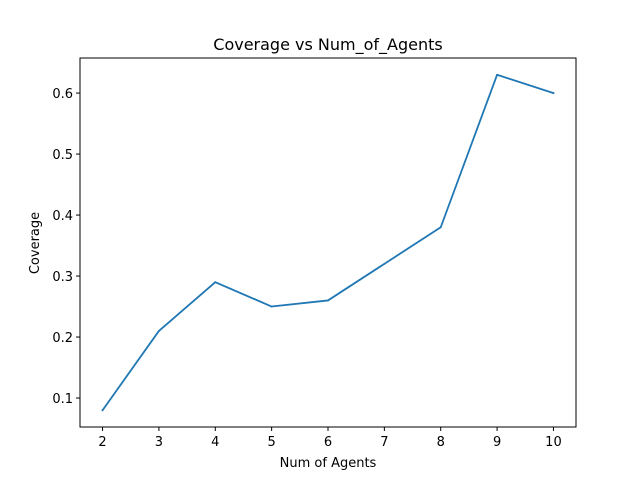 Image resolution: width=640 pixels, height=480 pixels. What do you see at coordinates (35, 243) in the screenshot?
I see `y-axis-label: Coverage` at bounding box center [35, 243].